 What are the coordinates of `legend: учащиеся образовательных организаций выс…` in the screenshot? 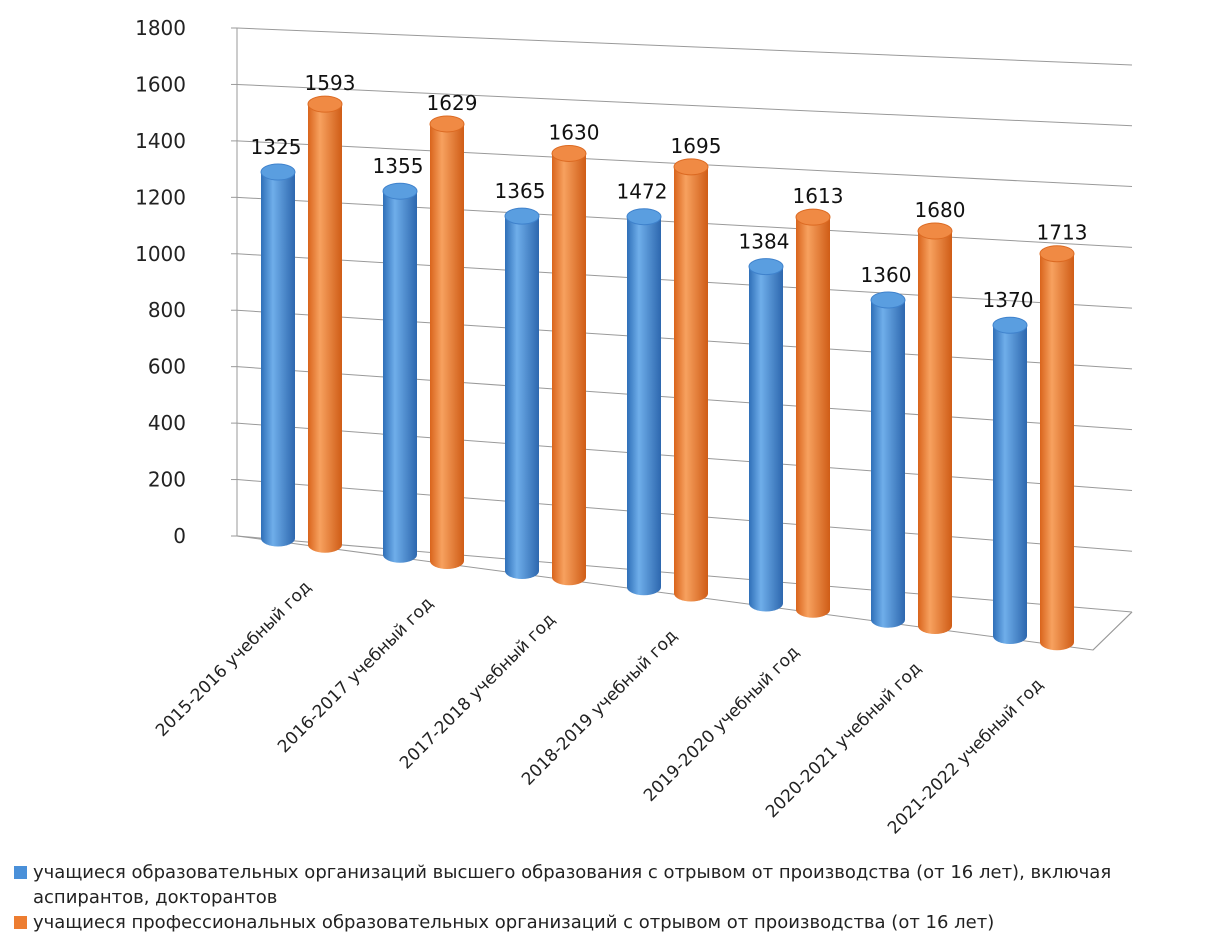 It's located at (607, 897).